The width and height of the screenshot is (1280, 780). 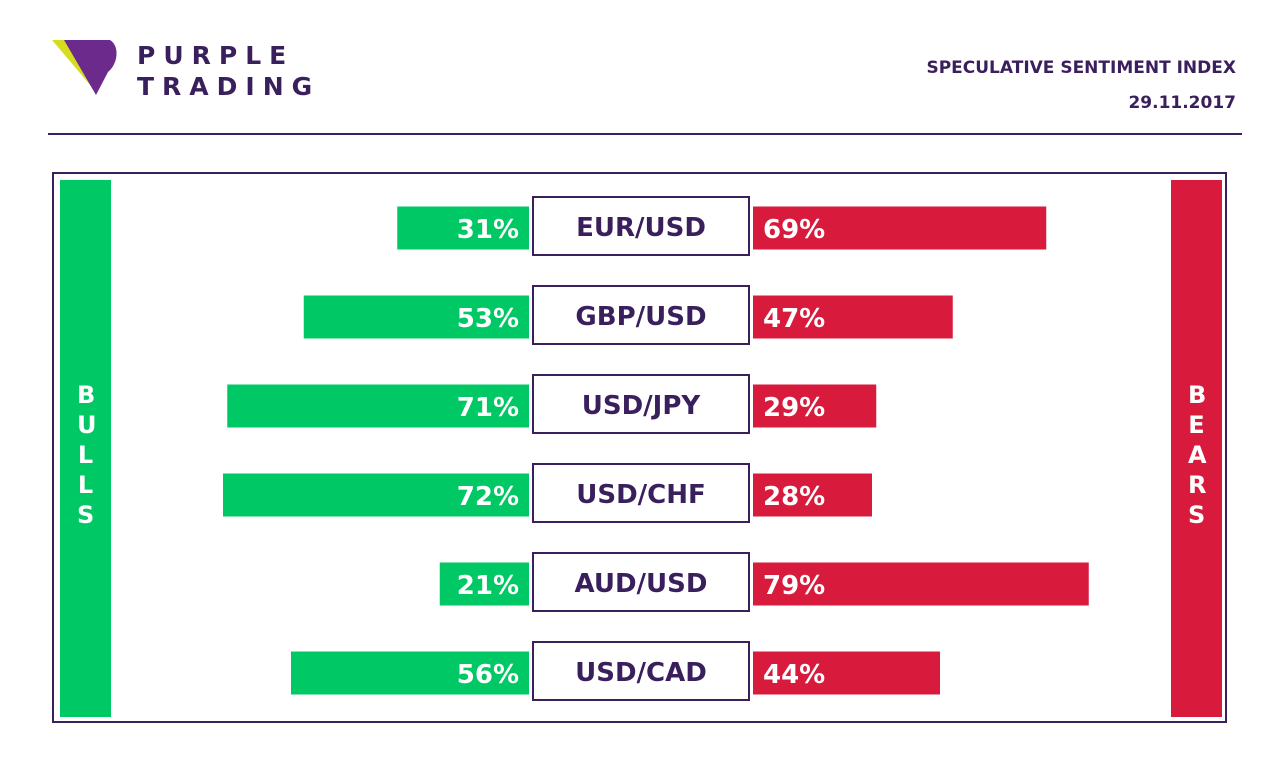 I want to click on bulls-label: BULLS, so click(x=87, y=455).